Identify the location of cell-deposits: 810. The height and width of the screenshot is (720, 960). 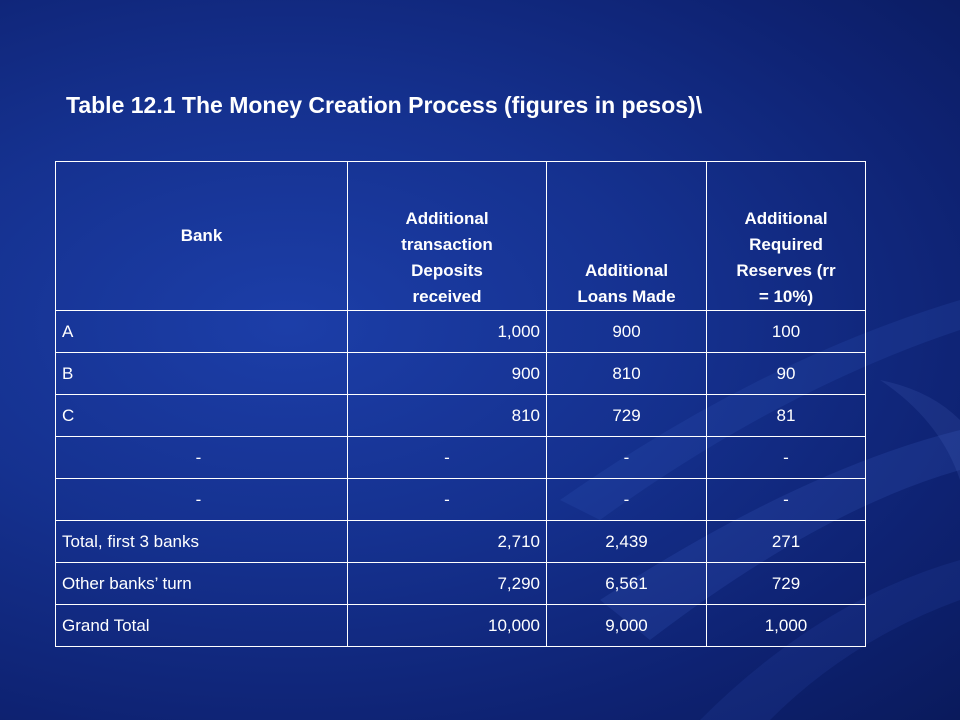
(447, 415).